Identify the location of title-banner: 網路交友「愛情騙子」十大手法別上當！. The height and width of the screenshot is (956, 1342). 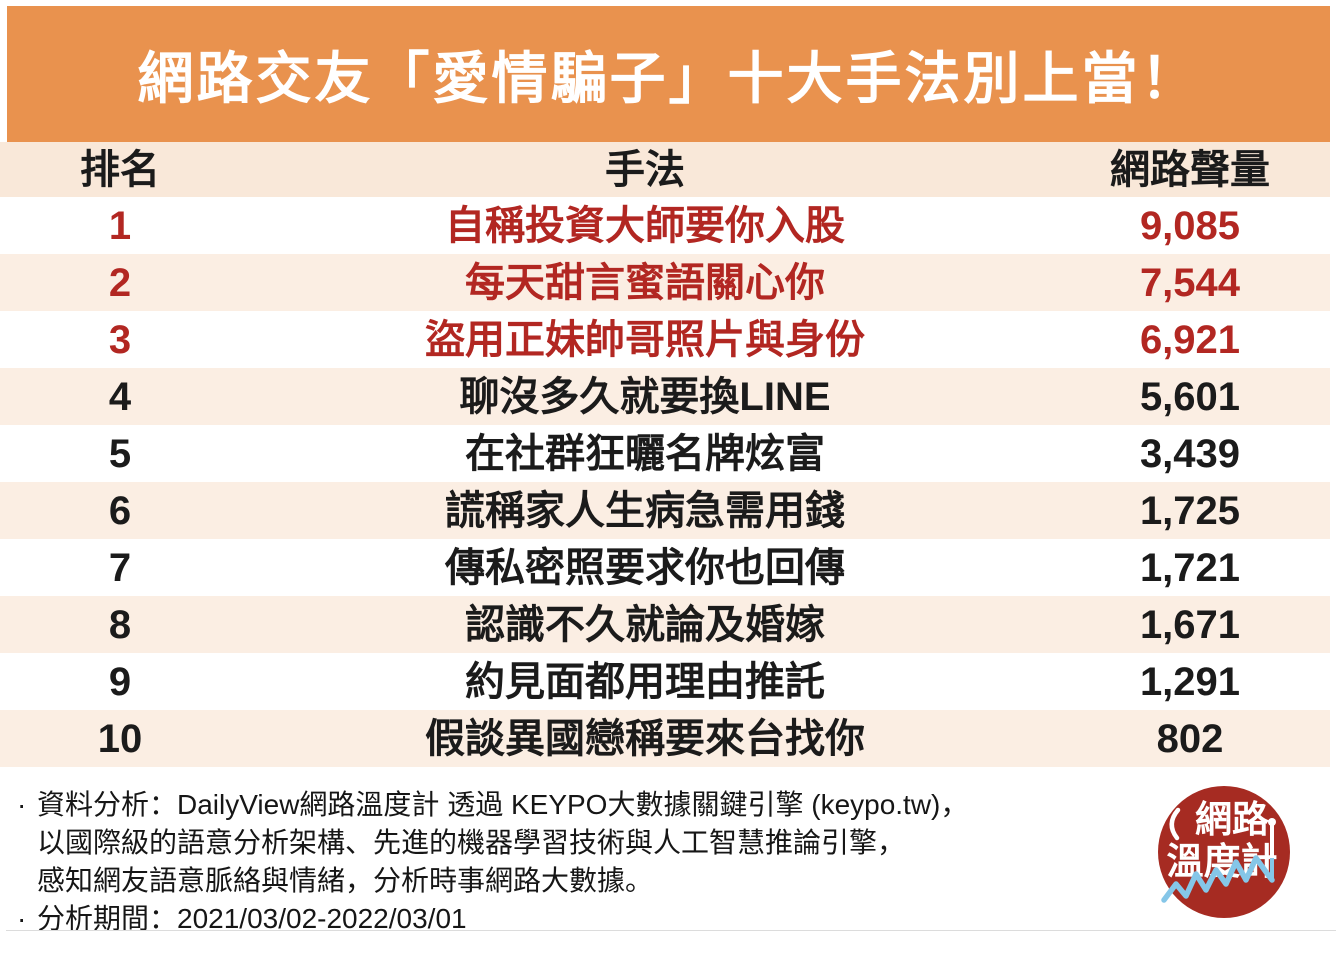
(668, 74).